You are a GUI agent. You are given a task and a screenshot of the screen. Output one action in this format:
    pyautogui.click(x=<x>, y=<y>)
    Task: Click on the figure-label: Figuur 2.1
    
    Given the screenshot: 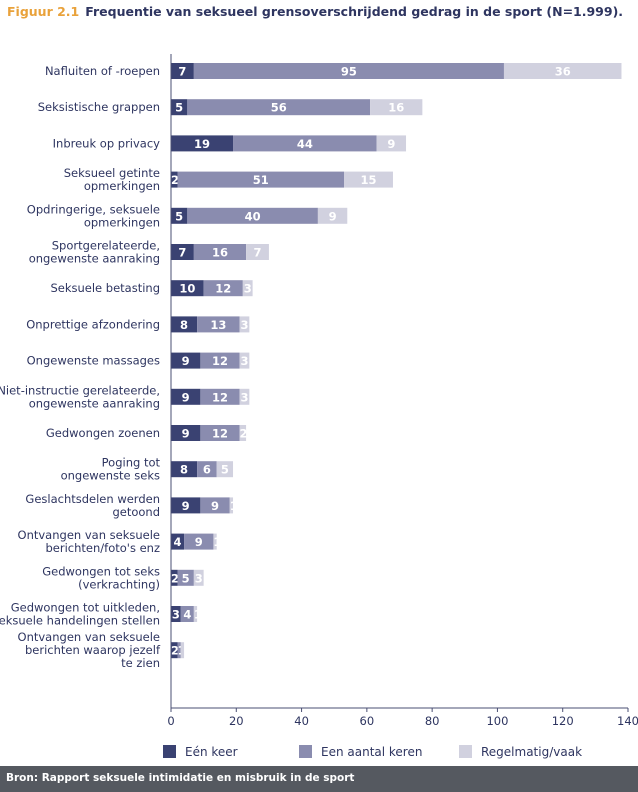 What is the action you would take?
    pyautogui.click(x=43, y=11)
    